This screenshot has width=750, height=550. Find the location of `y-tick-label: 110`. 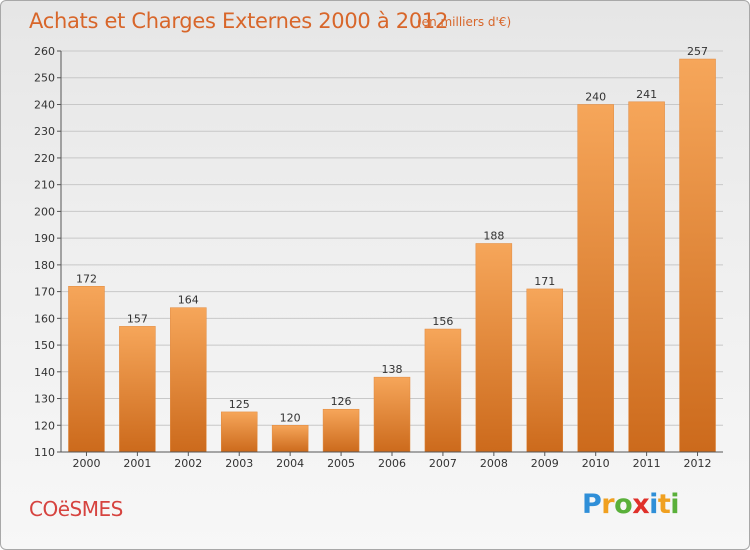

y-tick-label: 110 is located at coordinates (44, 452).